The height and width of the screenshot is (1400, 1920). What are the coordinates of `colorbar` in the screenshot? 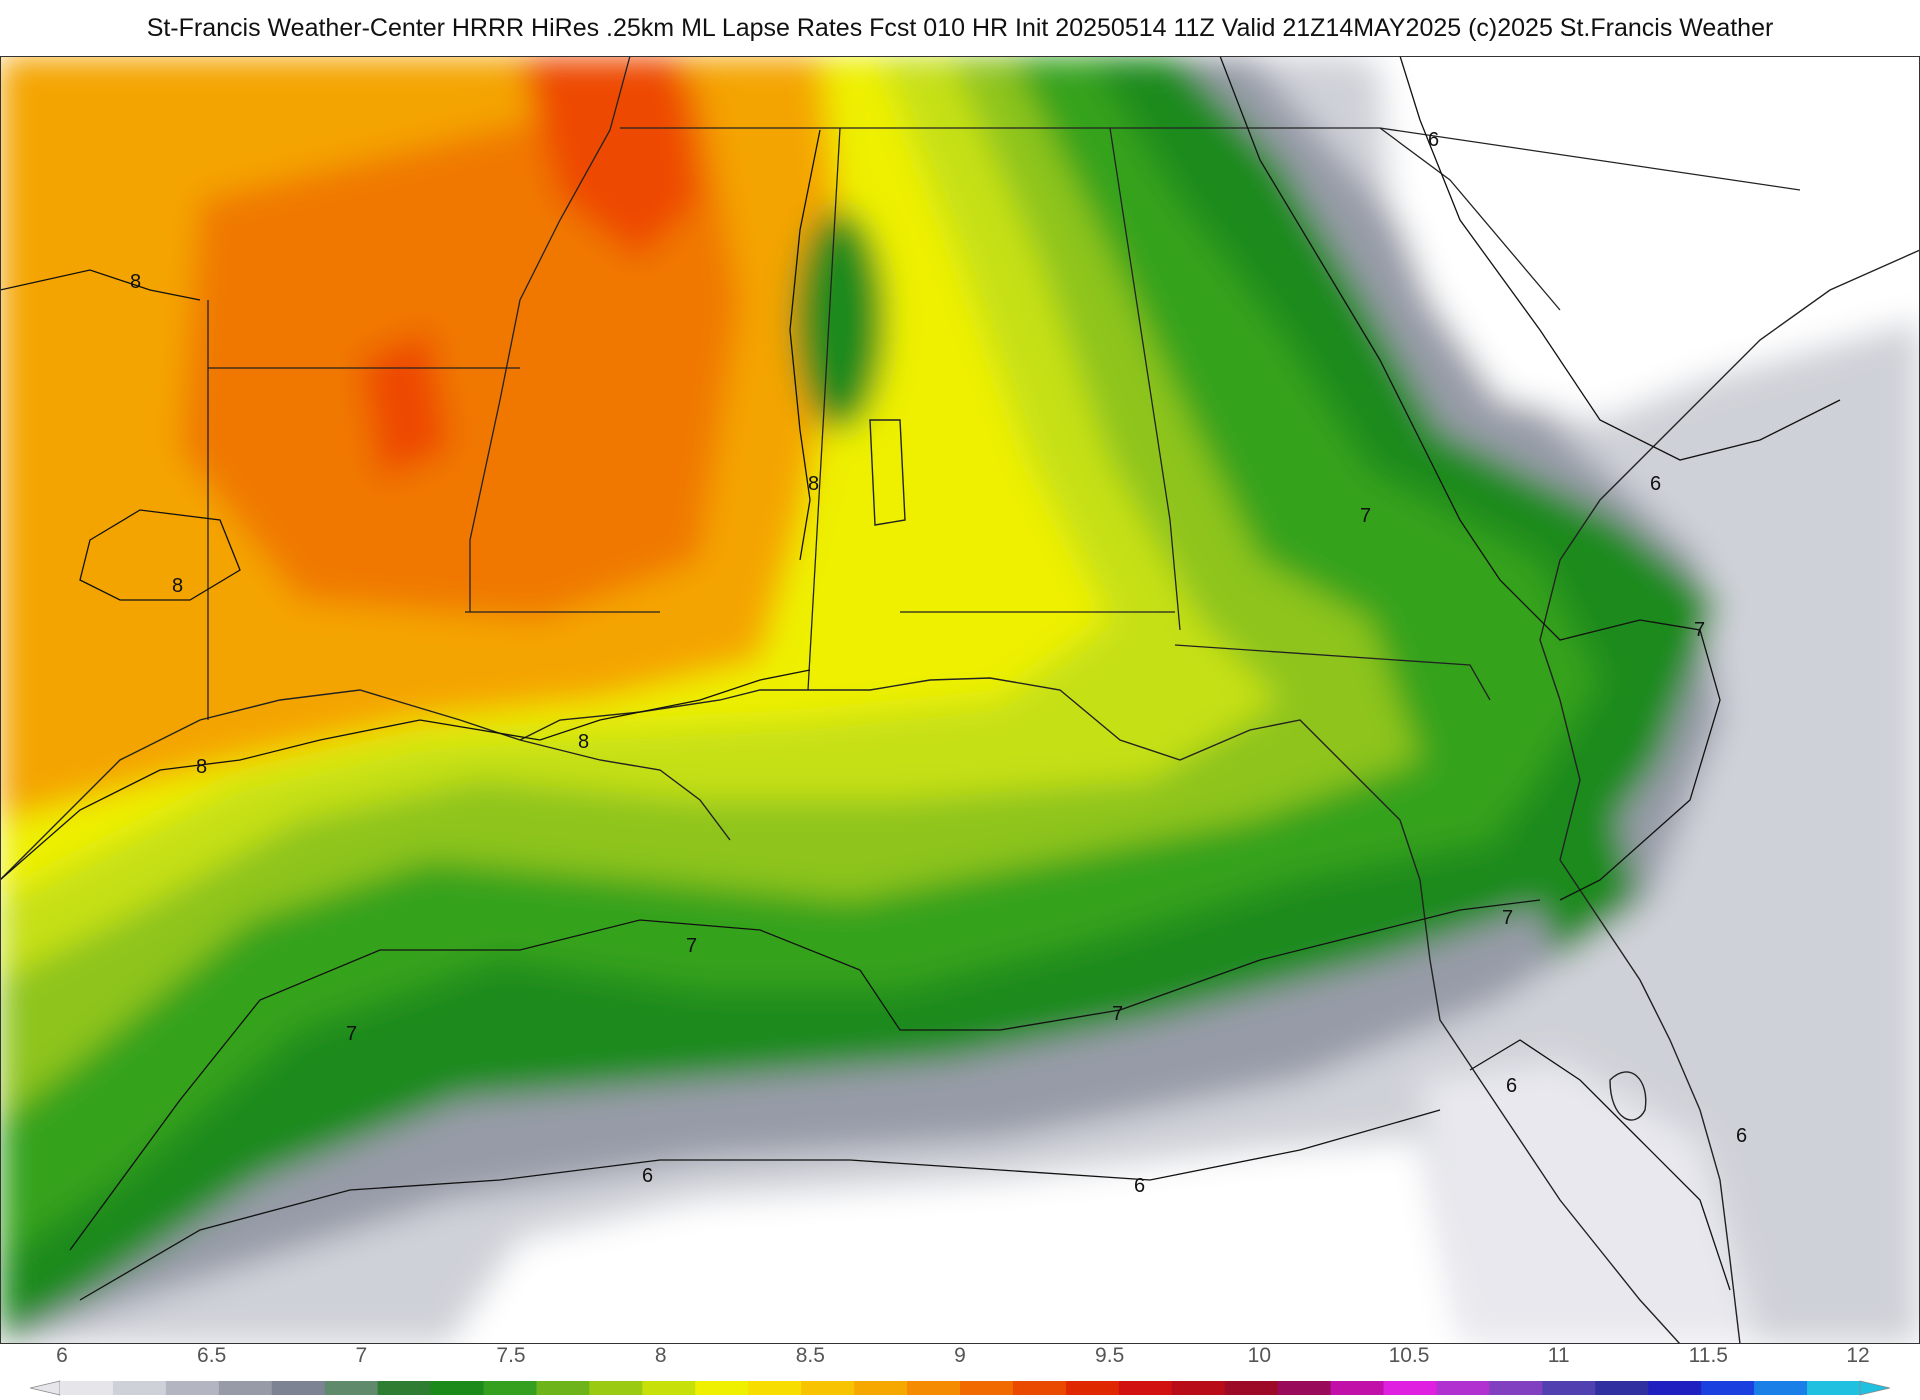 It's located at (960, 1388).